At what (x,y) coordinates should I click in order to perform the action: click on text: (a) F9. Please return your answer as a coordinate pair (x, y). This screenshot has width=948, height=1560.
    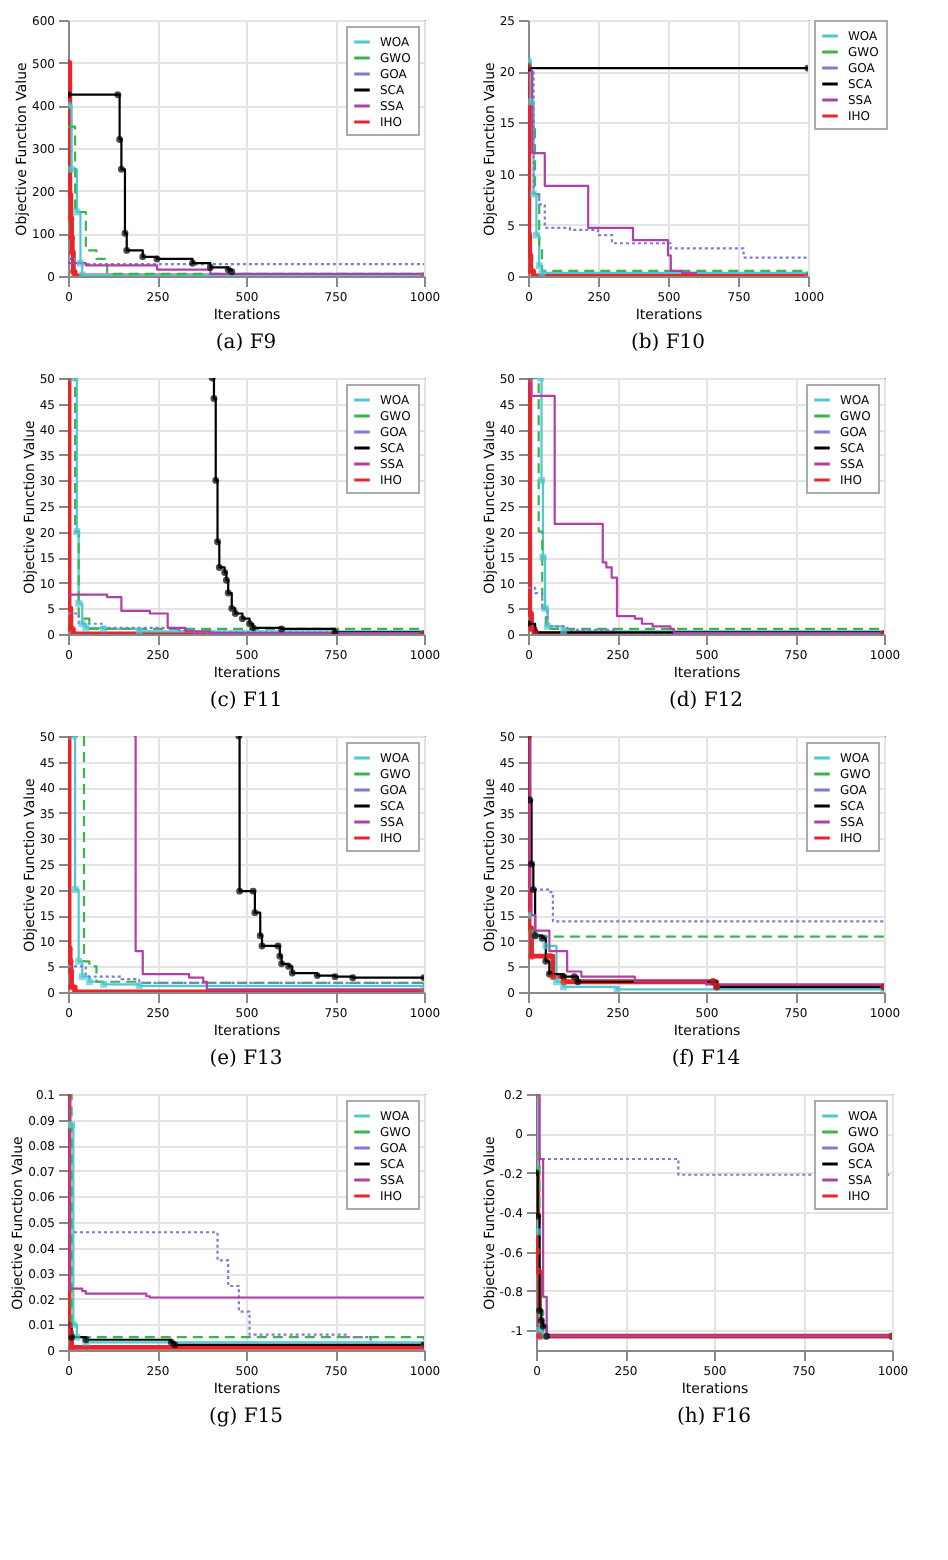
    Looking at the image, I should click on (246, 343).